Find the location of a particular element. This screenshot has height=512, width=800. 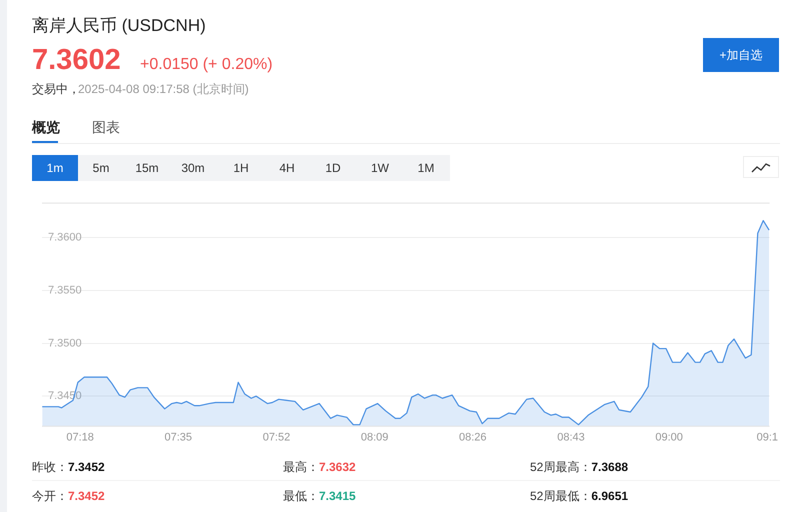

text: 30m is located at coordinates (193, 168).